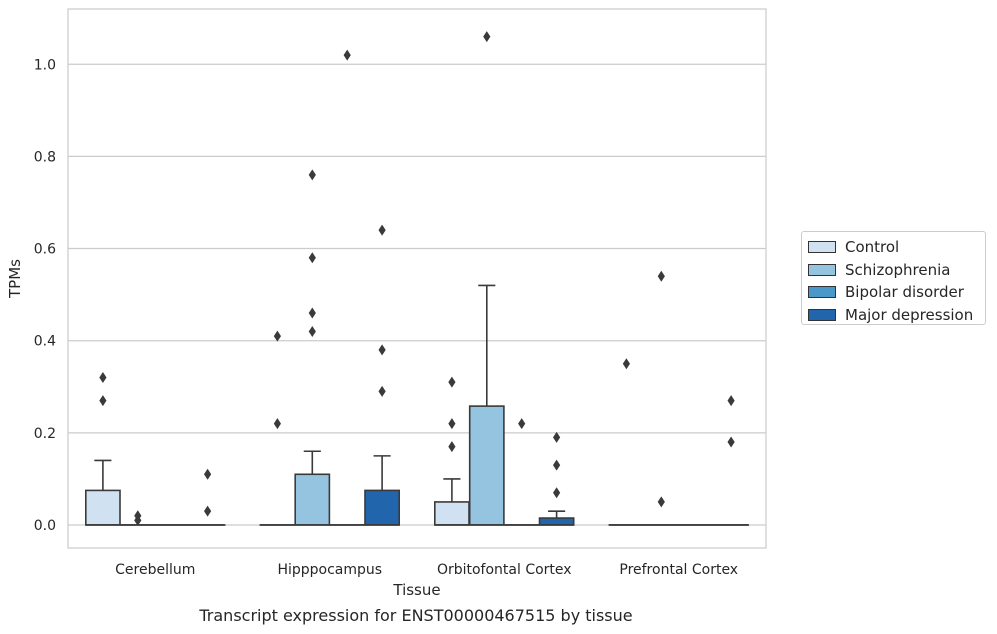  Describe the element at coordinates (329, 570) in the screenshot. I see `x-tick-label: Hipppocampus` at that location.